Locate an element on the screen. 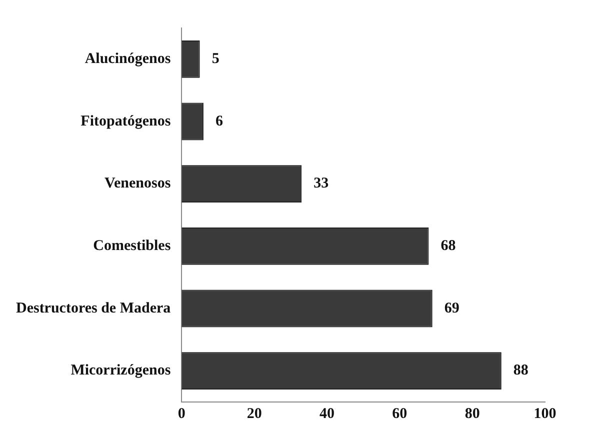 The image size is (593, 439). x-tick-label: 40 is located at coordinates (327, 414).